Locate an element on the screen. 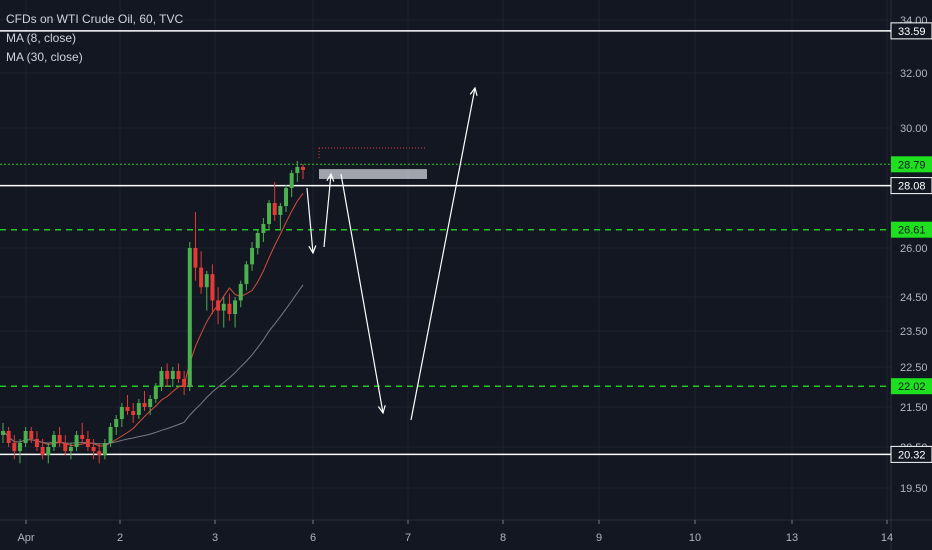 The width and height of the screenshot is (932, 550). ma30-line is located at coordinates (153, 364).